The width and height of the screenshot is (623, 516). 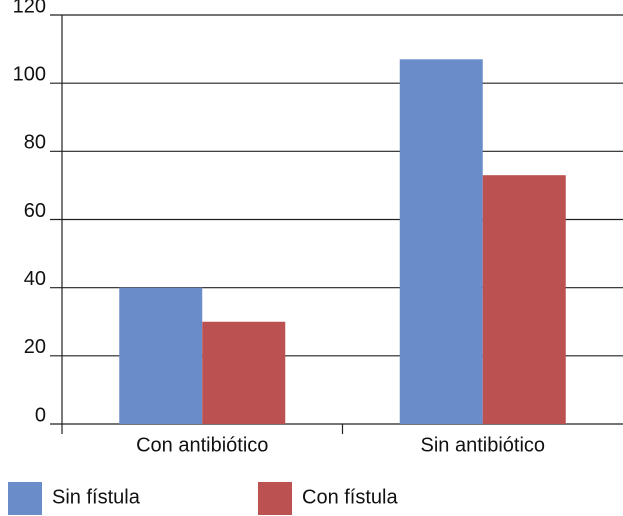 I want to click on x-tick-label: Sin antibiótico, so click(x=482, y=445).